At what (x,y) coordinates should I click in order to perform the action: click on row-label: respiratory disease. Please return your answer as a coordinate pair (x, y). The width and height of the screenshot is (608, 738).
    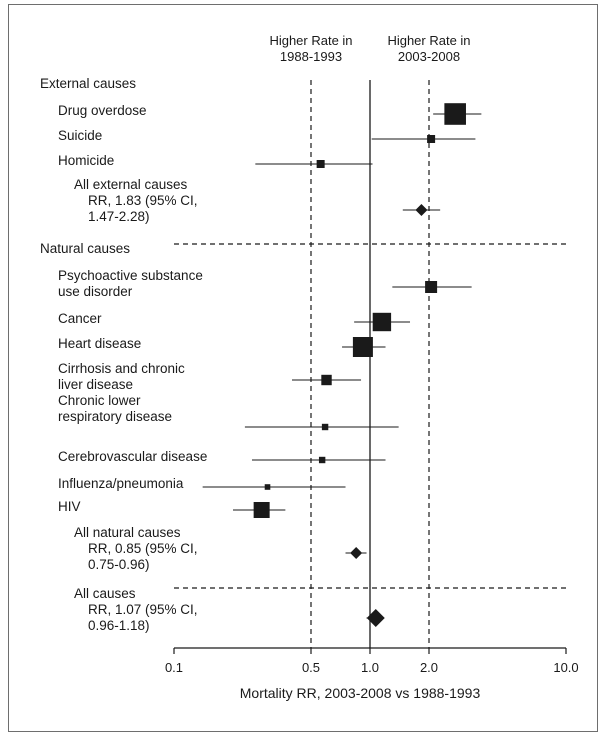
    Looking at the image, I should click on (115, 416).